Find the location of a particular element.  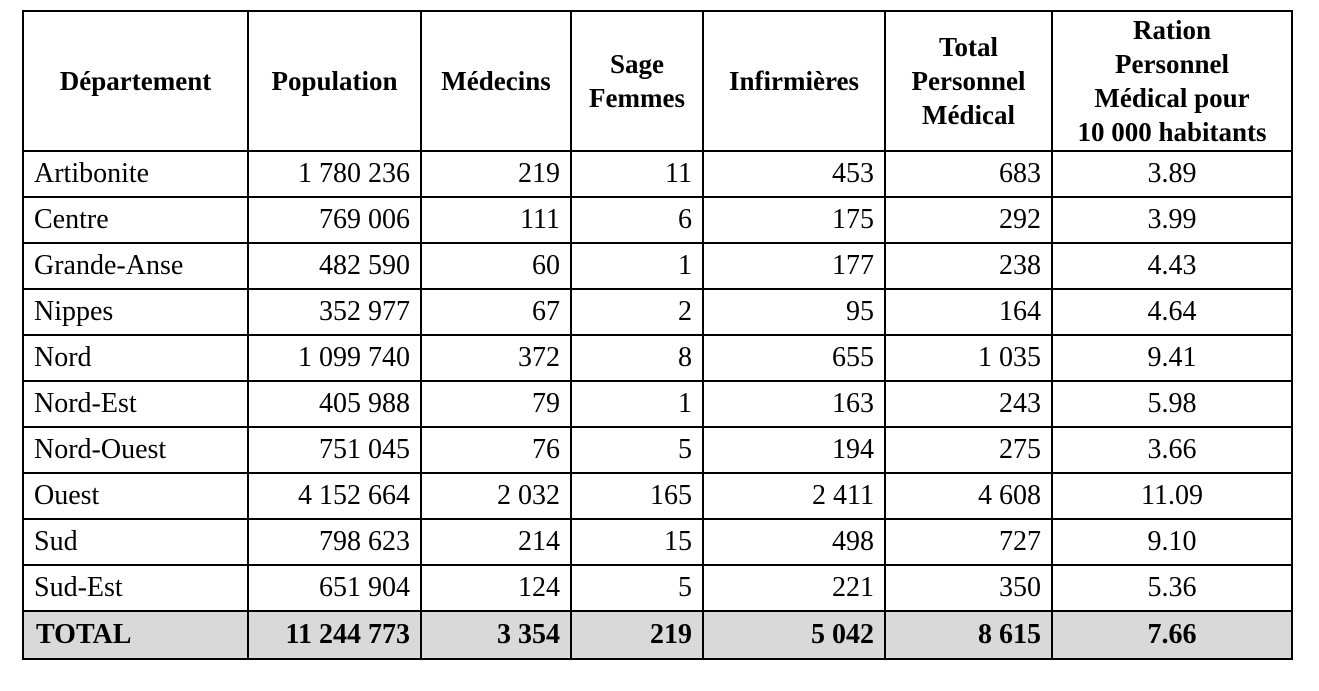

cell-ratio: 5.98 is located at coordinates (1172, 404).